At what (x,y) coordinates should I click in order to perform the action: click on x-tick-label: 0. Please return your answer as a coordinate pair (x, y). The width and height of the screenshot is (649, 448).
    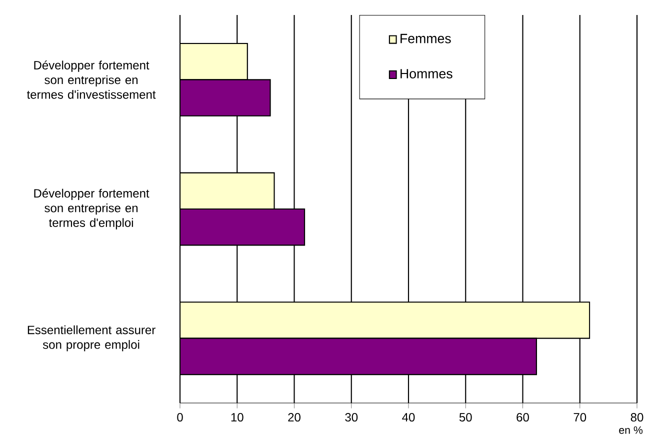
    Looking at the image, I should click on (180, 417).